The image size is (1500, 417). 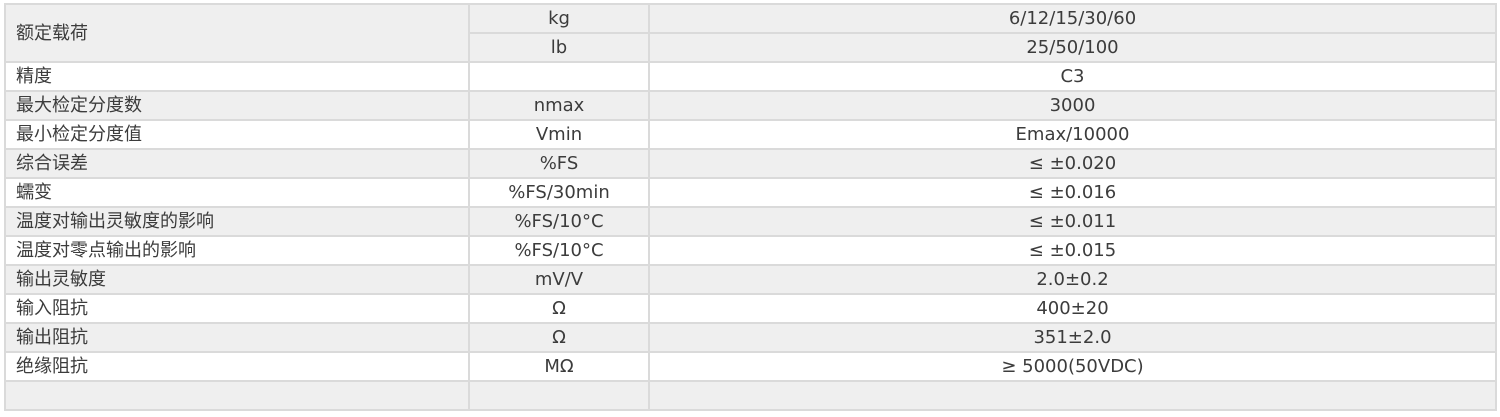 I want to click on value-cell: 25/50/100, so click(x=1072, y=47).